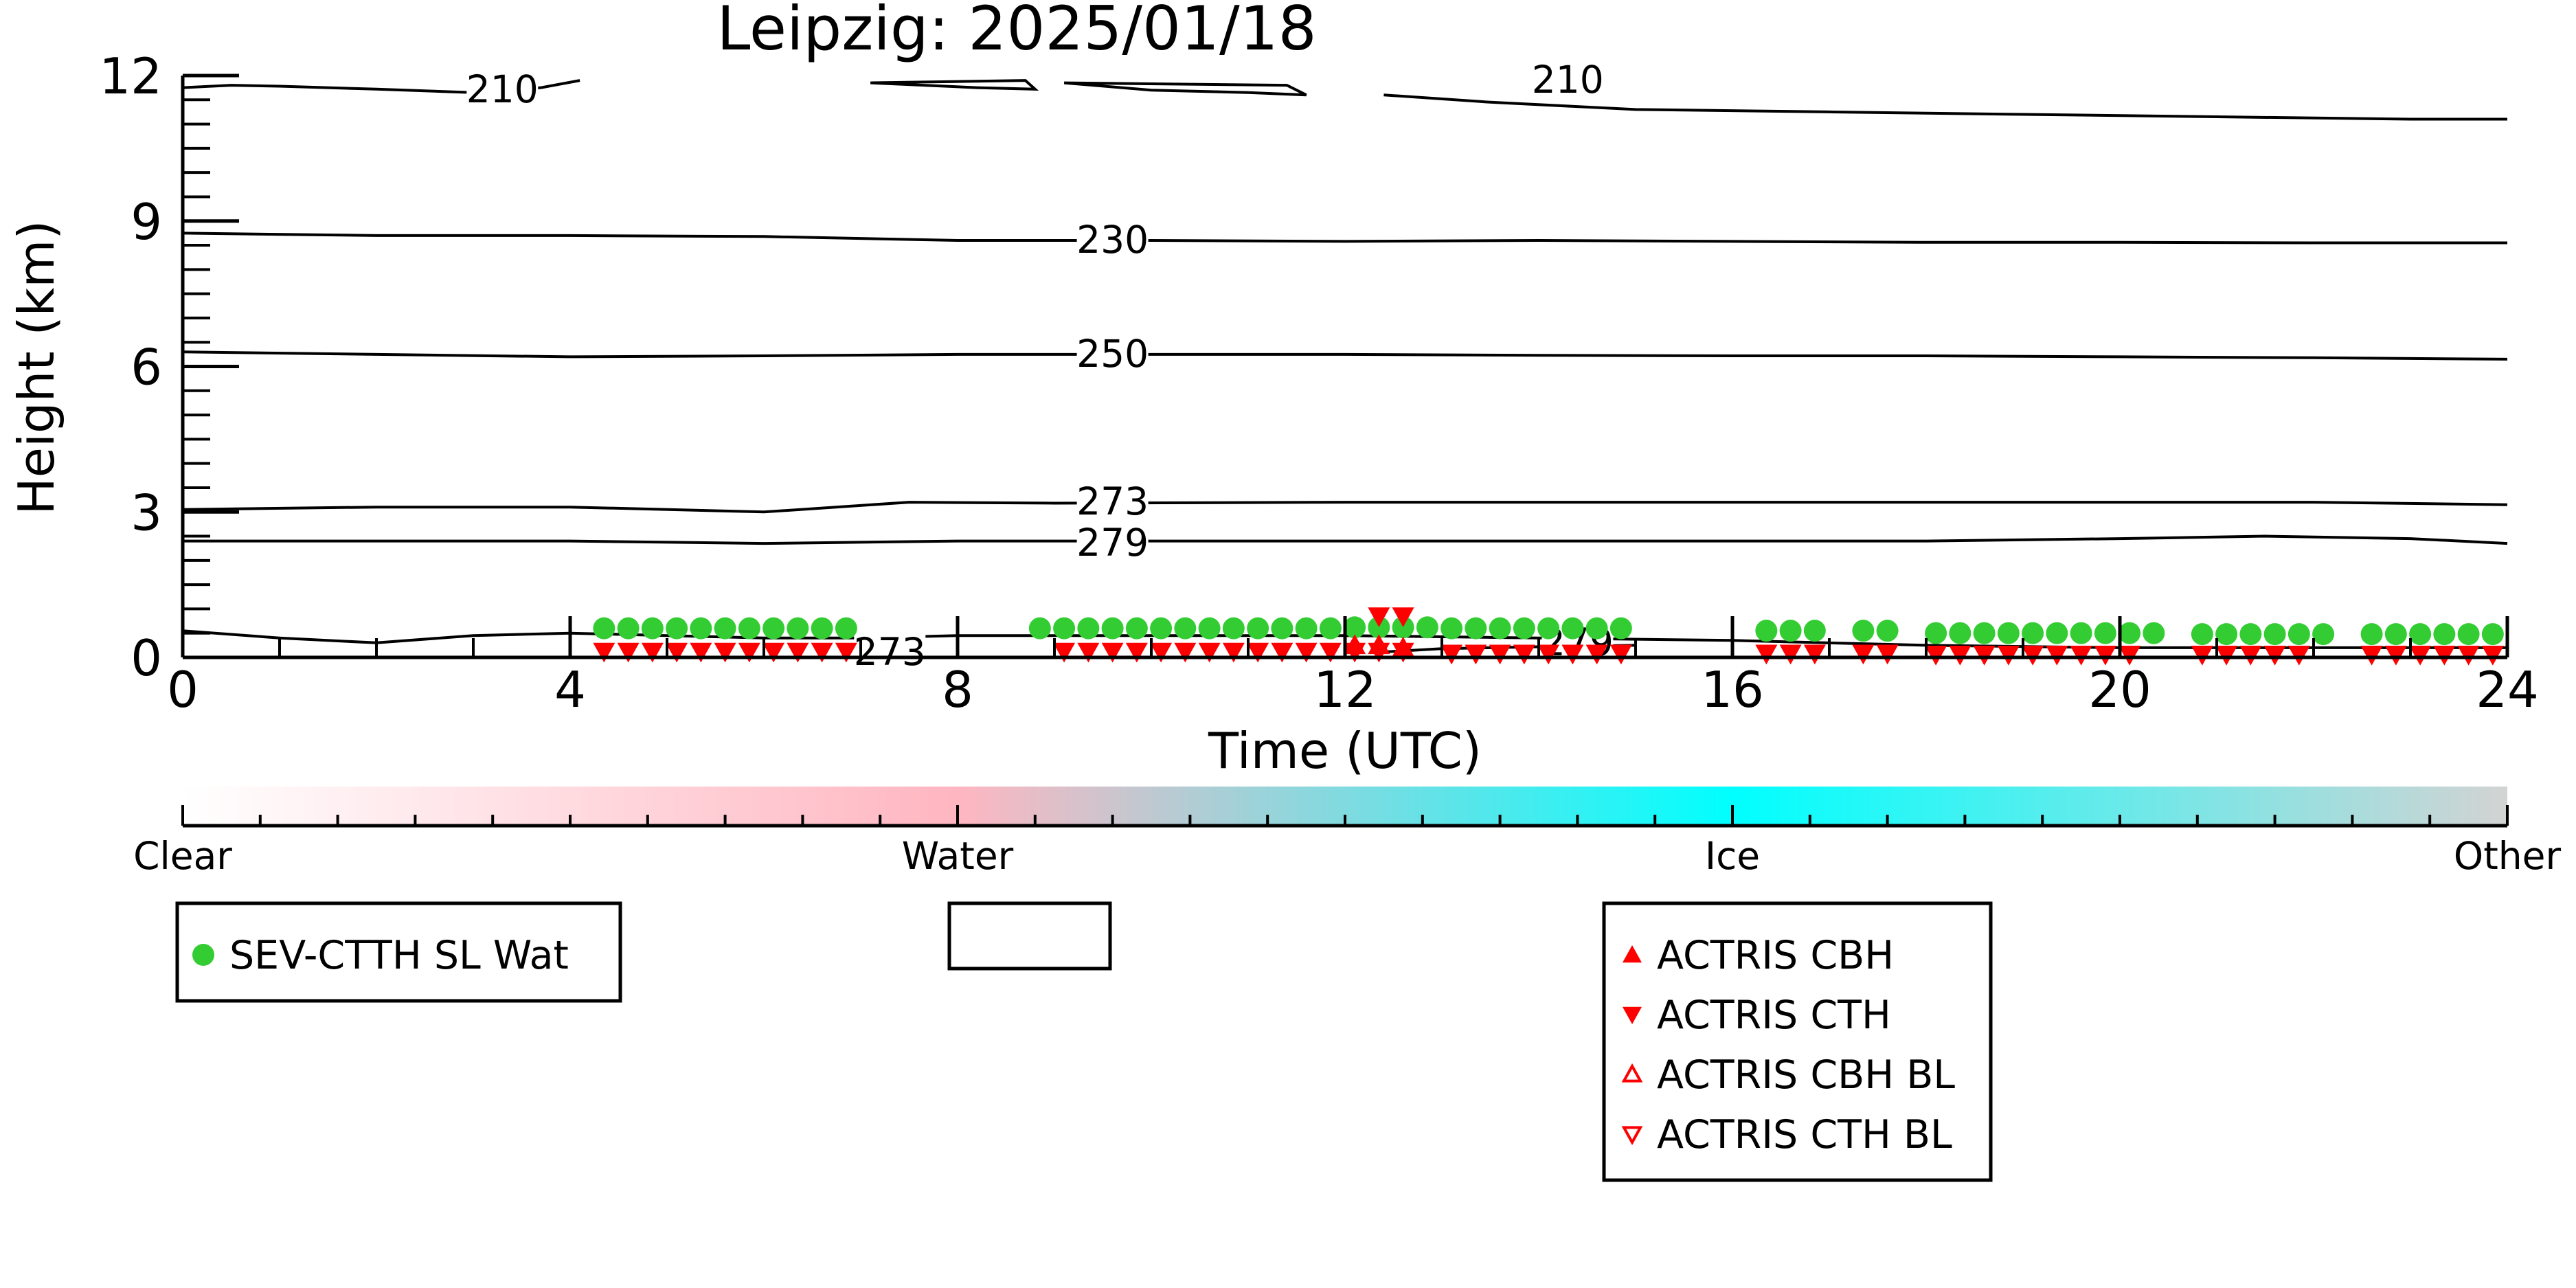  Describe the element at coordinates (1732, 856) in the screenshot. I see `colorbar-label: Ice` at that location.